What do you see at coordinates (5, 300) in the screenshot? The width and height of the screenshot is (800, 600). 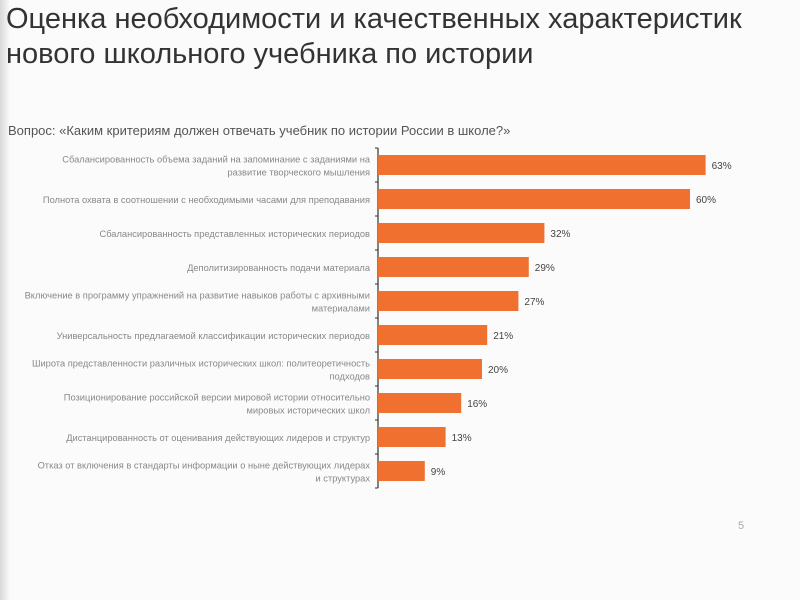 I see `slide-edge` at bounding box center [5, 300].